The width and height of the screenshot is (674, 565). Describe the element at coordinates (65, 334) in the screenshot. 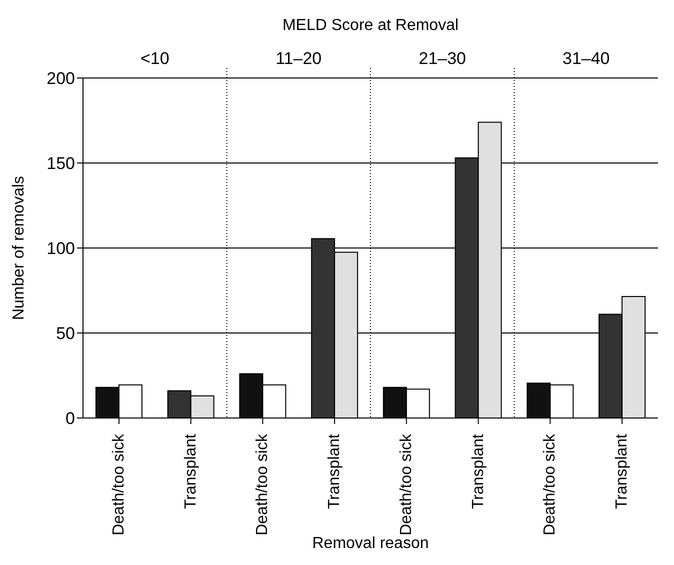

I see `y-tick-label: 50` at that location.